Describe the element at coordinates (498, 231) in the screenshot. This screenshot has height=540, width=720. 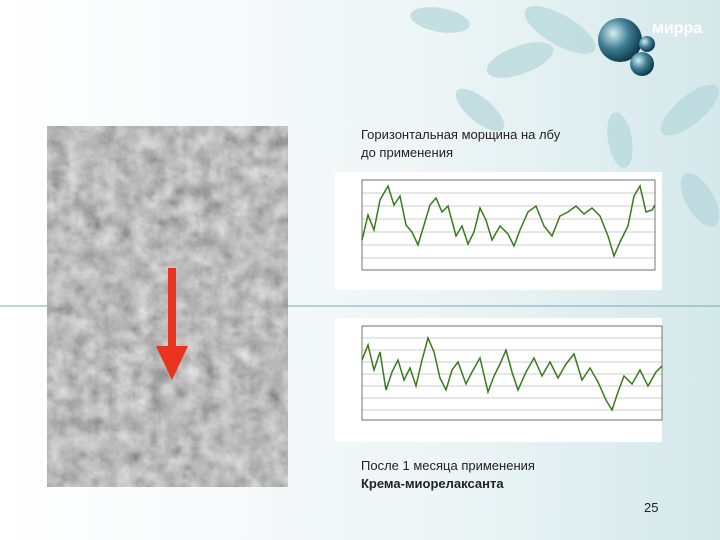
I see `profile-chart-before` at that location.